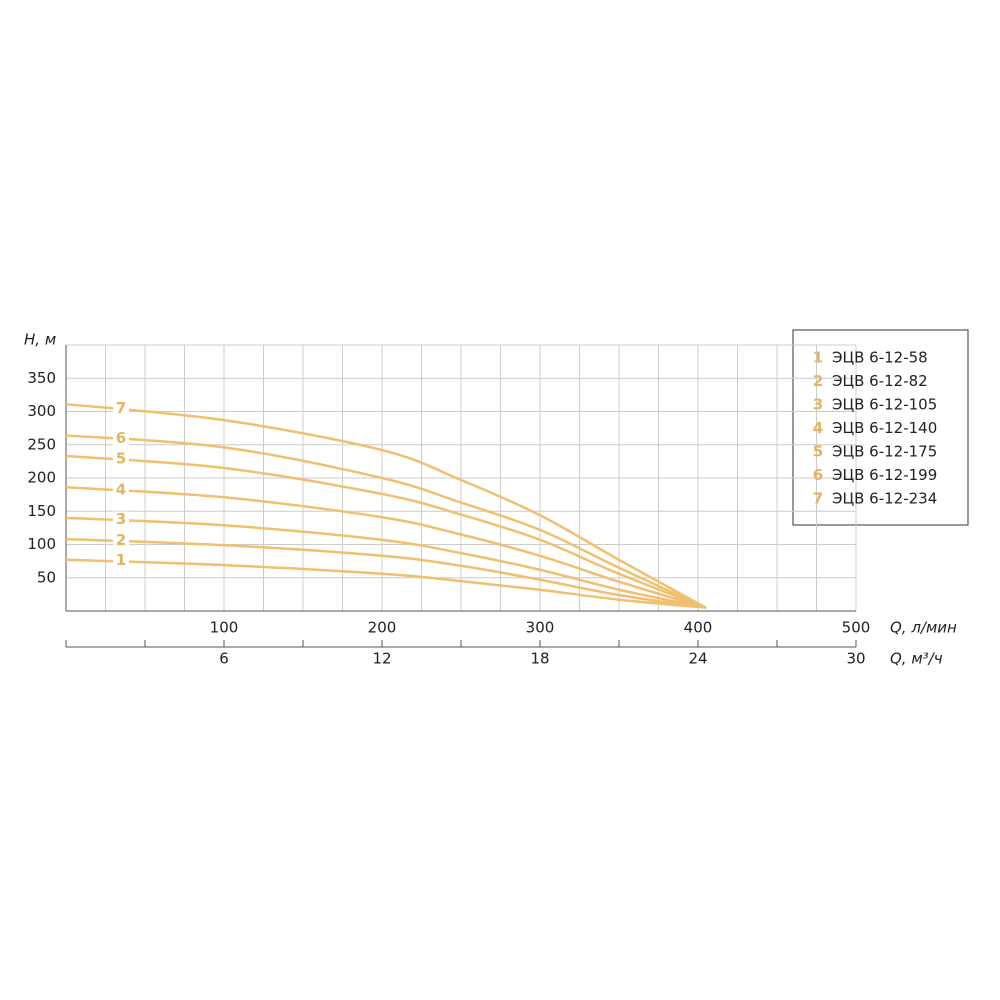 The width and height of the screenshot is (1000, 1000). Describe the element at coordinates (818, 405) in the screenshot. I see `legend-number: 3` at that location.